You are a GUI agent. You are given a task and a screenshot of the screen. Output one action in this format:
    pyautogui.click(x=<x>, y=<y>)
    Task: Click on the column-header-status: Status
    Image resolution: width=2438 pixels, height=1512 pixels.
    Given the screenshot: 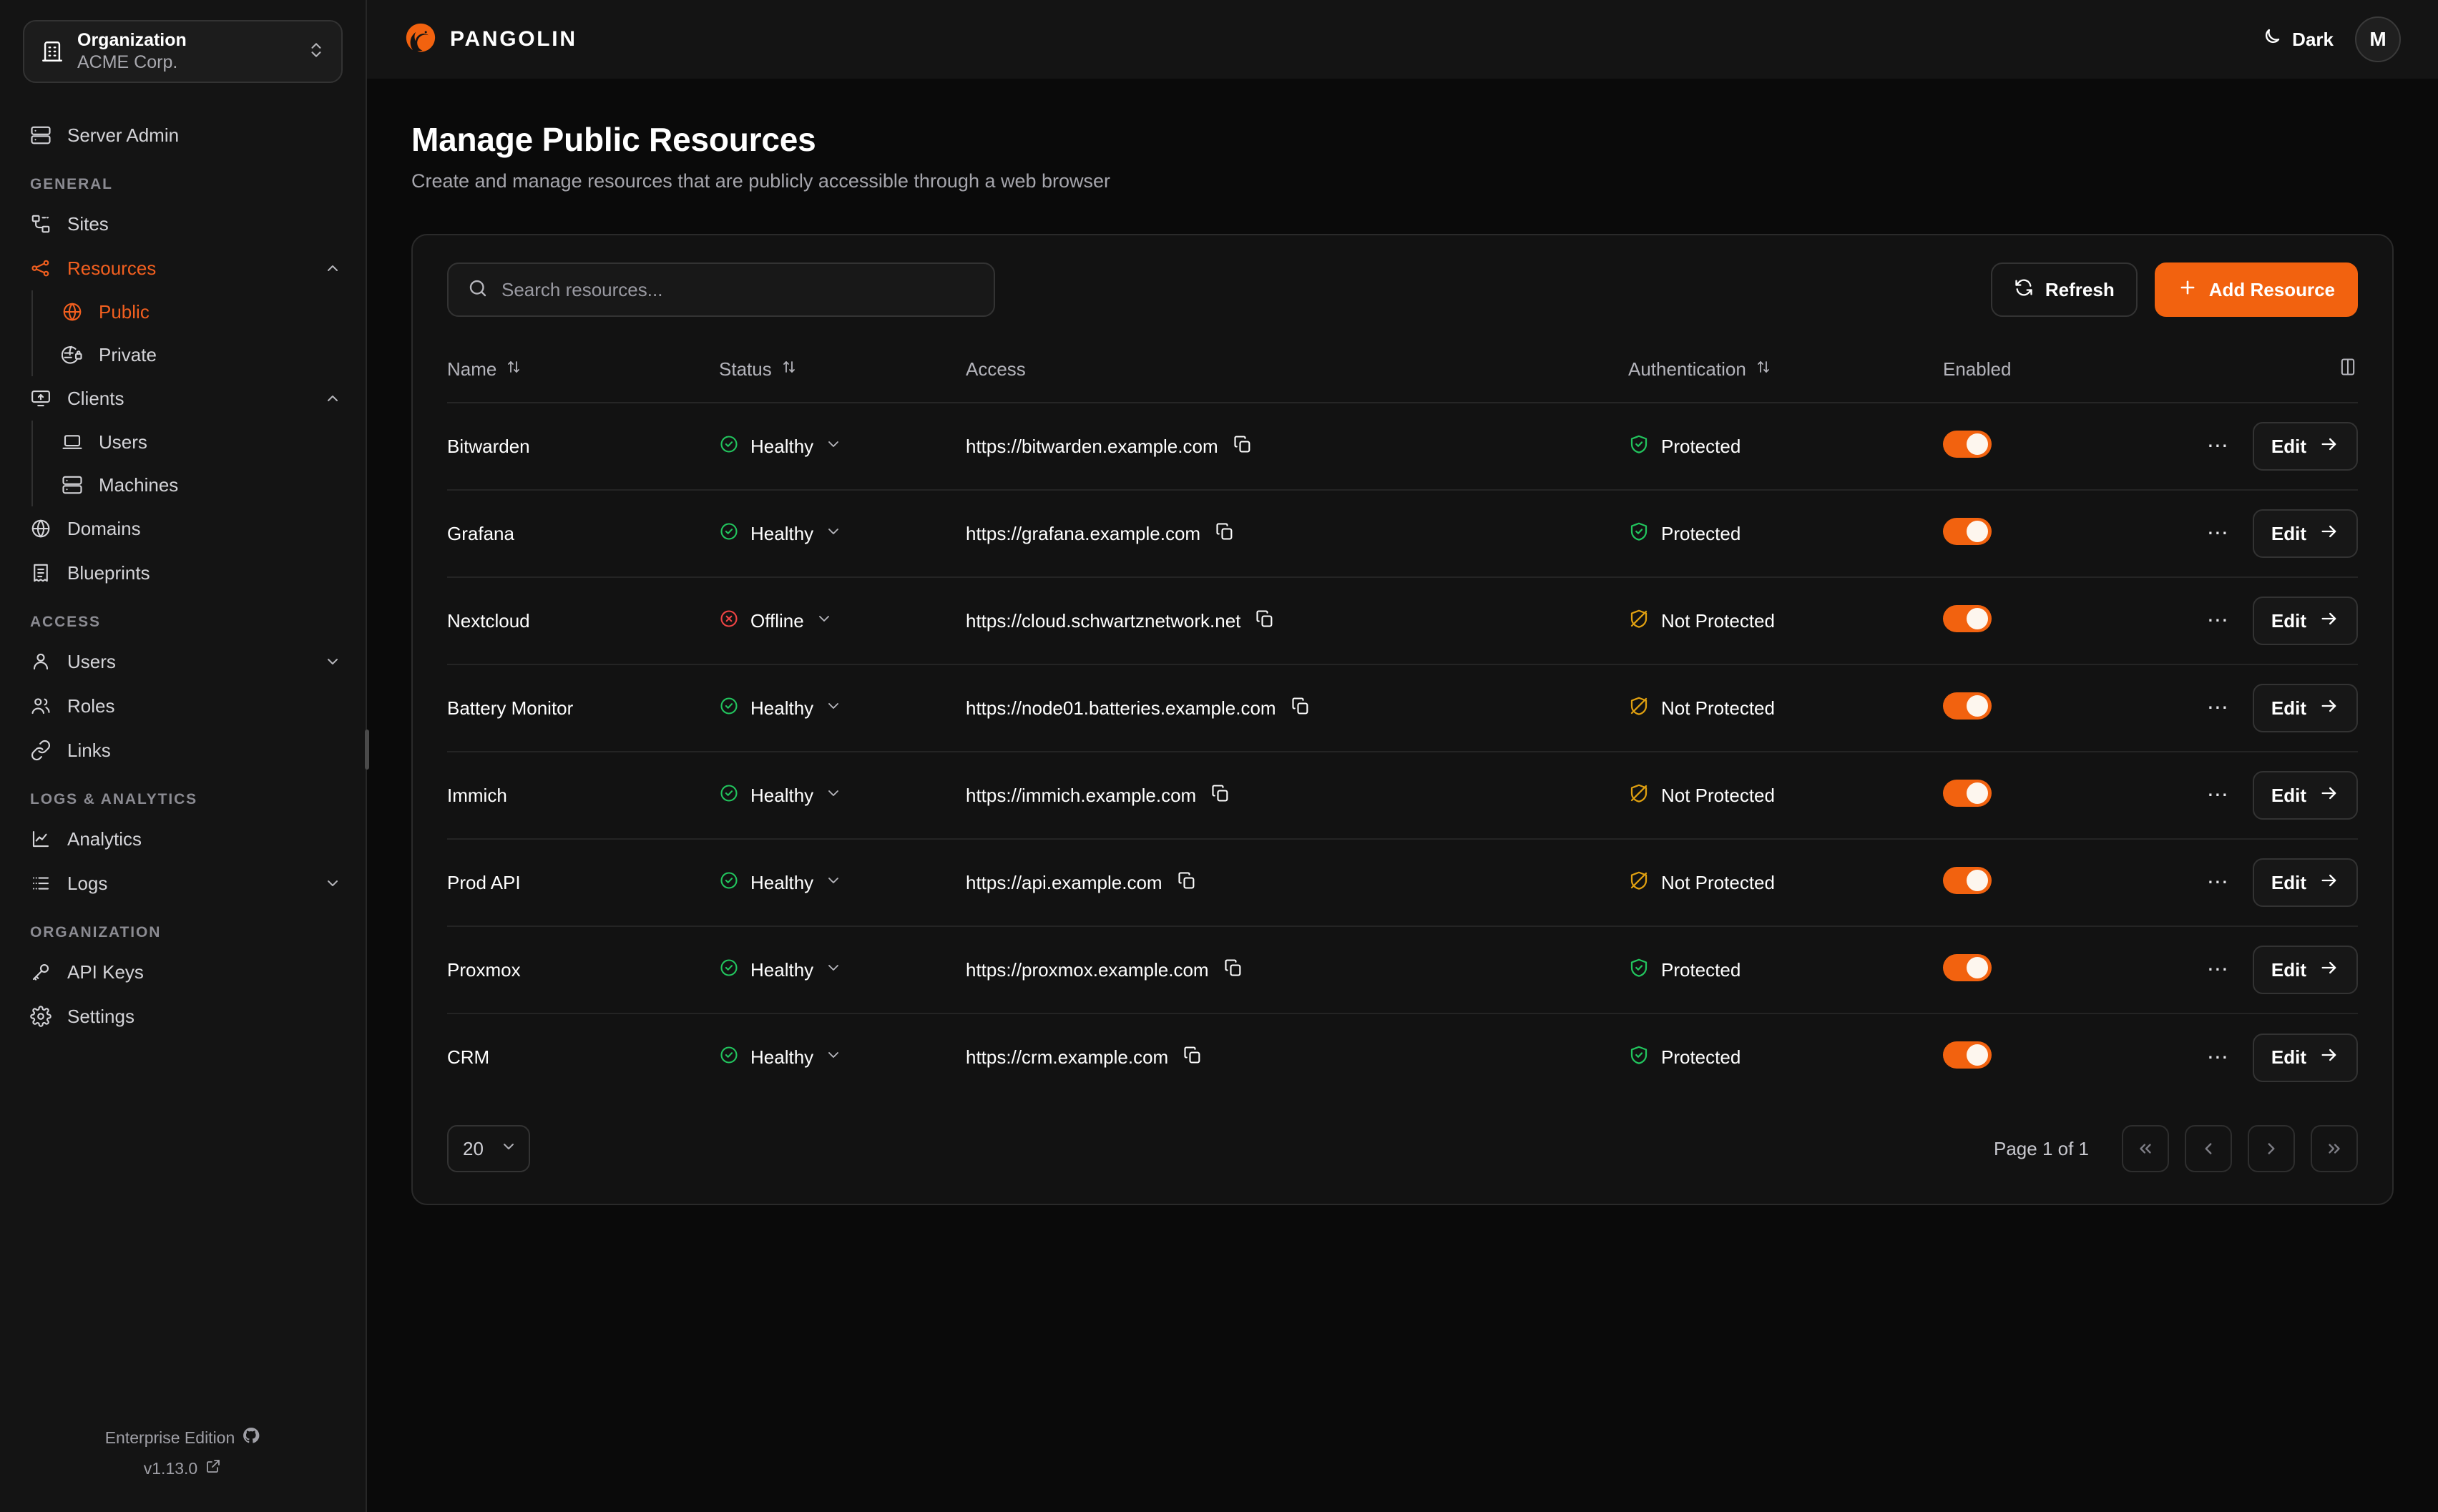 What is the action you would take?
    pyautogui.click(x=842, y=372)
    